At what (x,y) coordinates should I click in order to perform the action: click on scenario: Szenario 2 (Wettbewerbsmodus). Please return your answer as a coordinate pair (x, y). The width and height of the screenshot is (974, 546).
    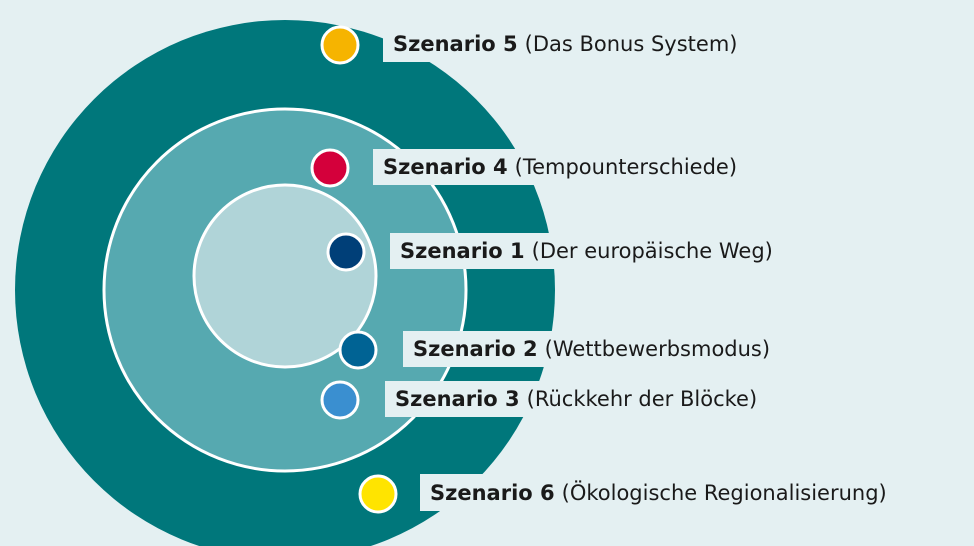
    Looking at the image, I should click on (558, 350).